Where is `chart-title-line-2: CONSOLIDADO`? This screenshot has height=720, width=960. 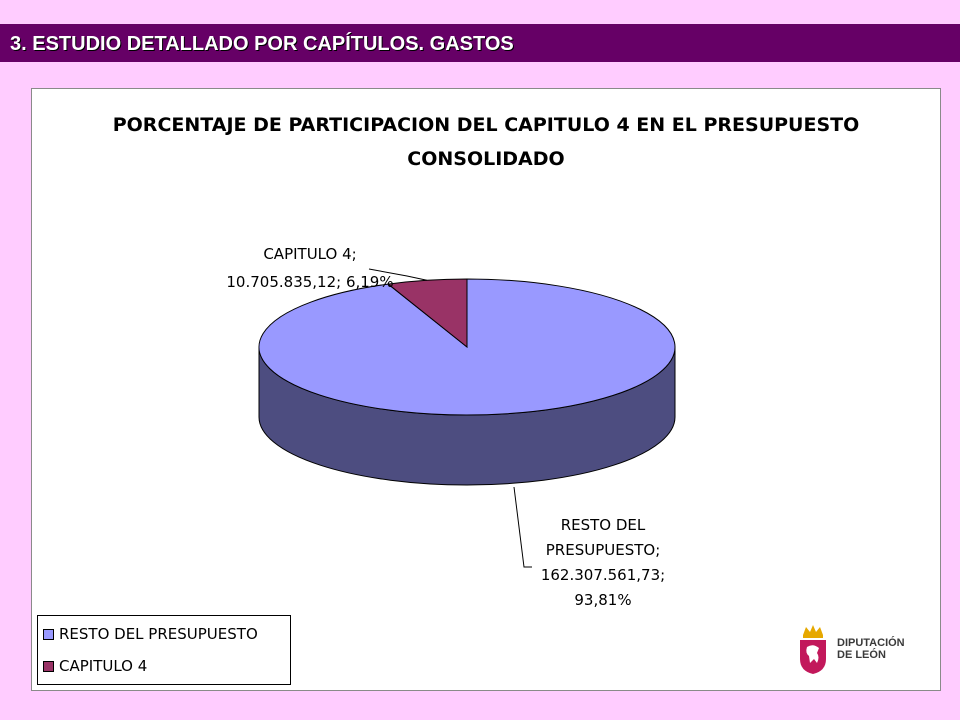
chart-title-line-2: CONSOLIDADO is located at coordinates (485, 159).